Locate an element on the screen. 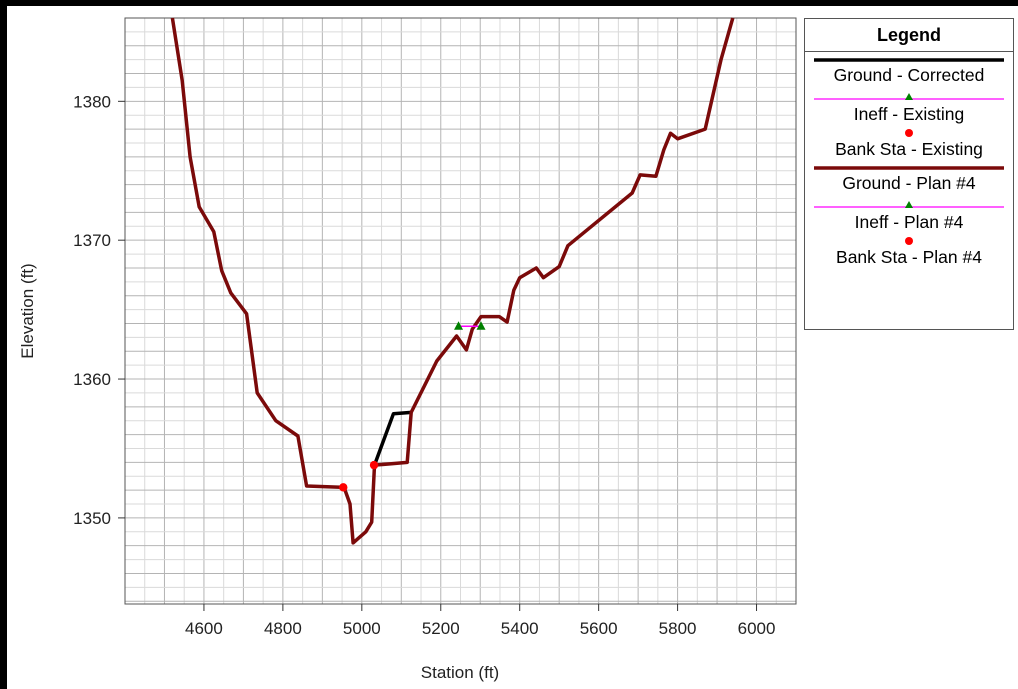  x-tick-label: 5600 is located at coordinates (599, 628).